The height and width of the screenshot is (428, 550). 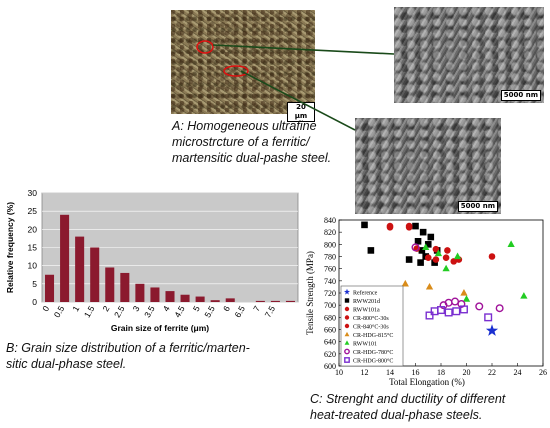 I want to click on x-tick-label: 22, so click(x=492, y=372).